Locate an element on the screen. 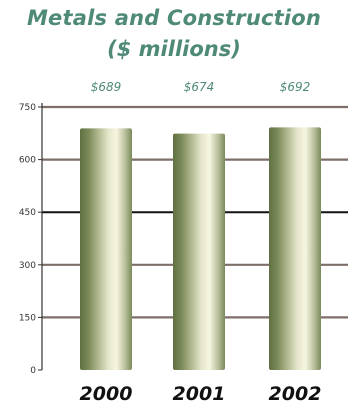 This screenshot has width=348, height=407. bar-2000 is located at coordinates (106, 249).